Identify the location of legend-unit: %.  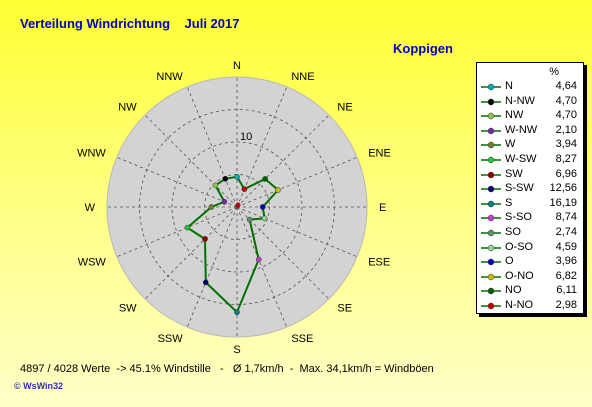
(554, 72).